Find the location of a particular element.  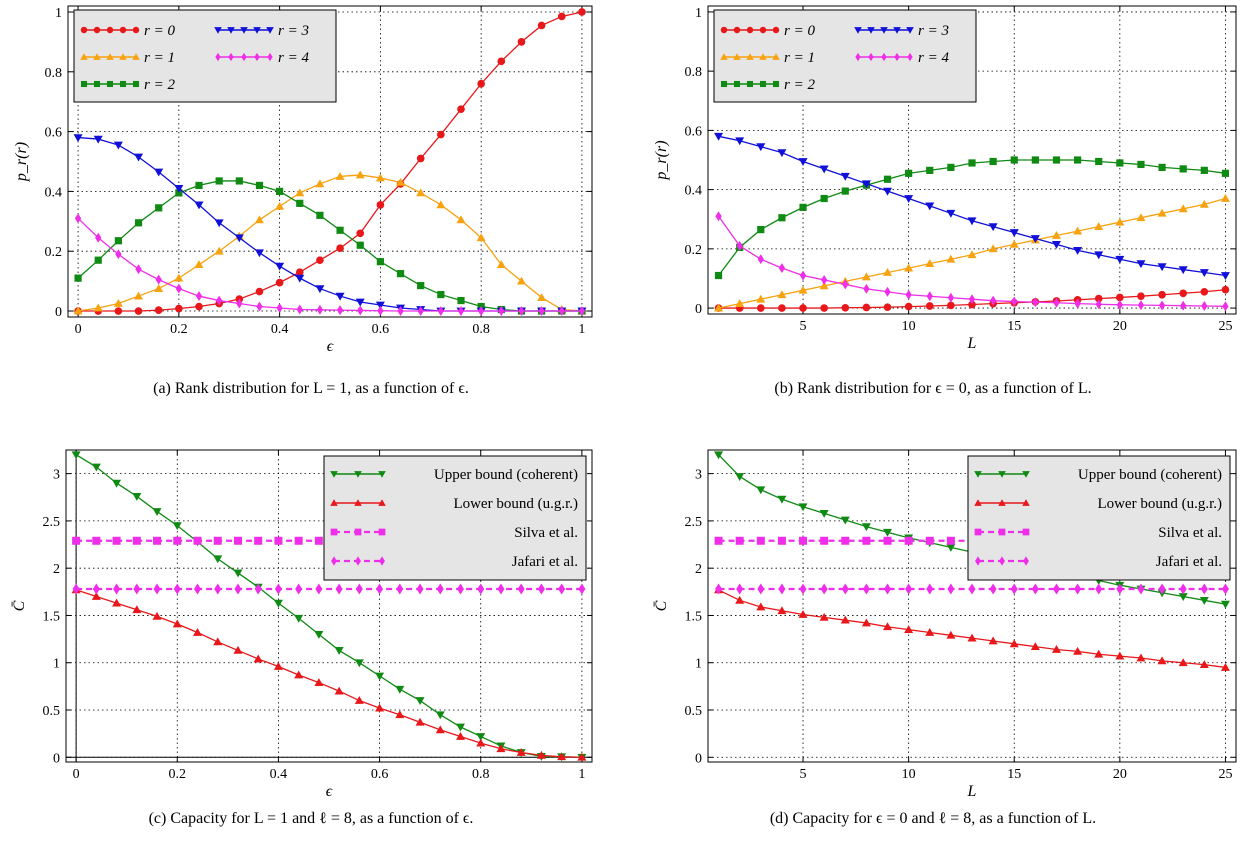

y-tick-label: 2.5 is located at coordinates (694, 522).